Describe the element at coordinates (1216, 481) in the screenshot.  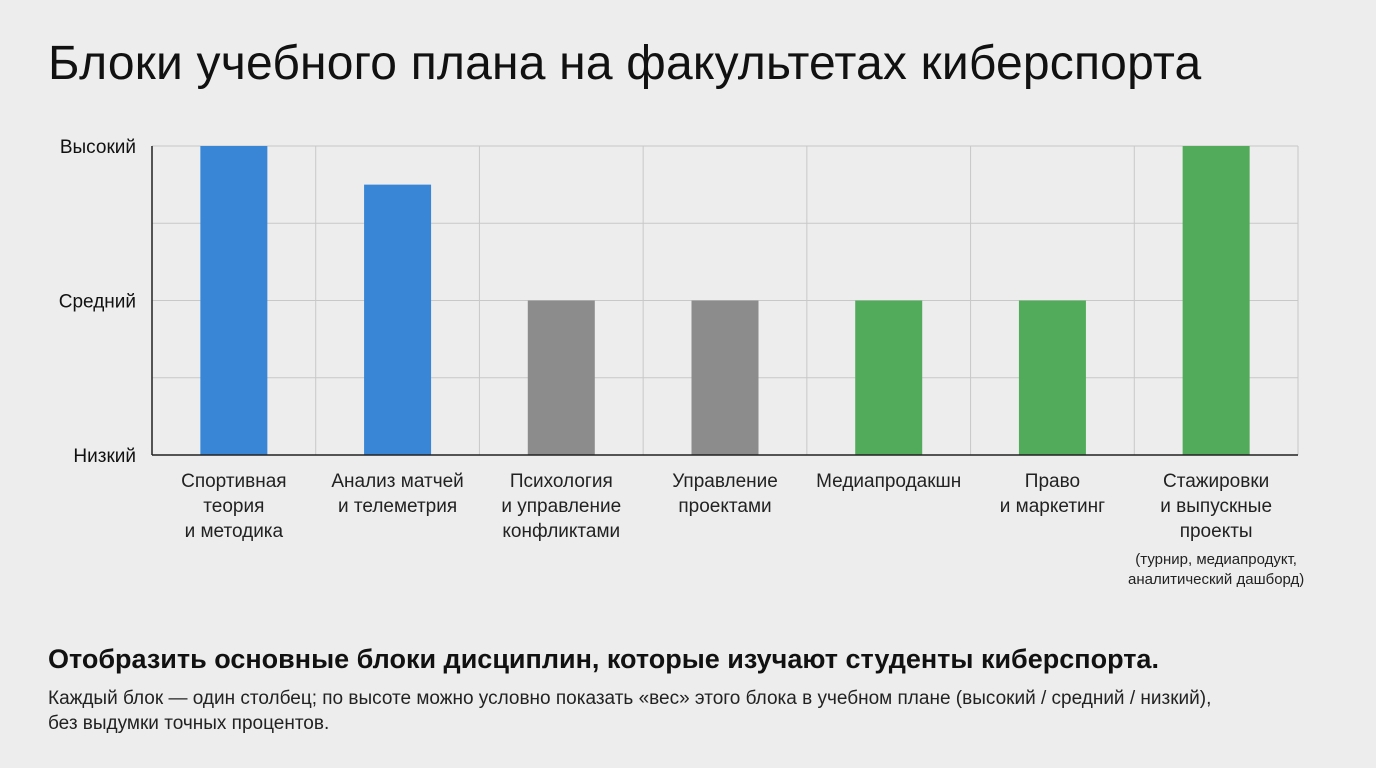
I see `x-tick-label: Стажировки` at that location.